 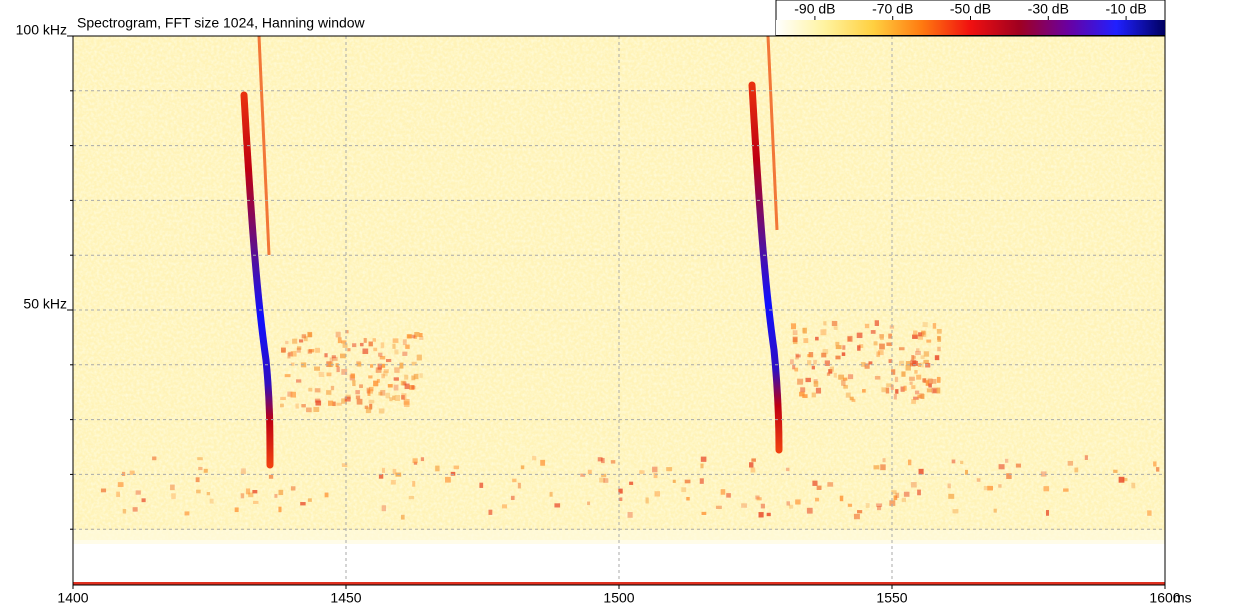 What do you see at coordinates (1164, 598) in the screenshot?
I see `x-tick-label: 1600` at bounding box center [1164, 598].